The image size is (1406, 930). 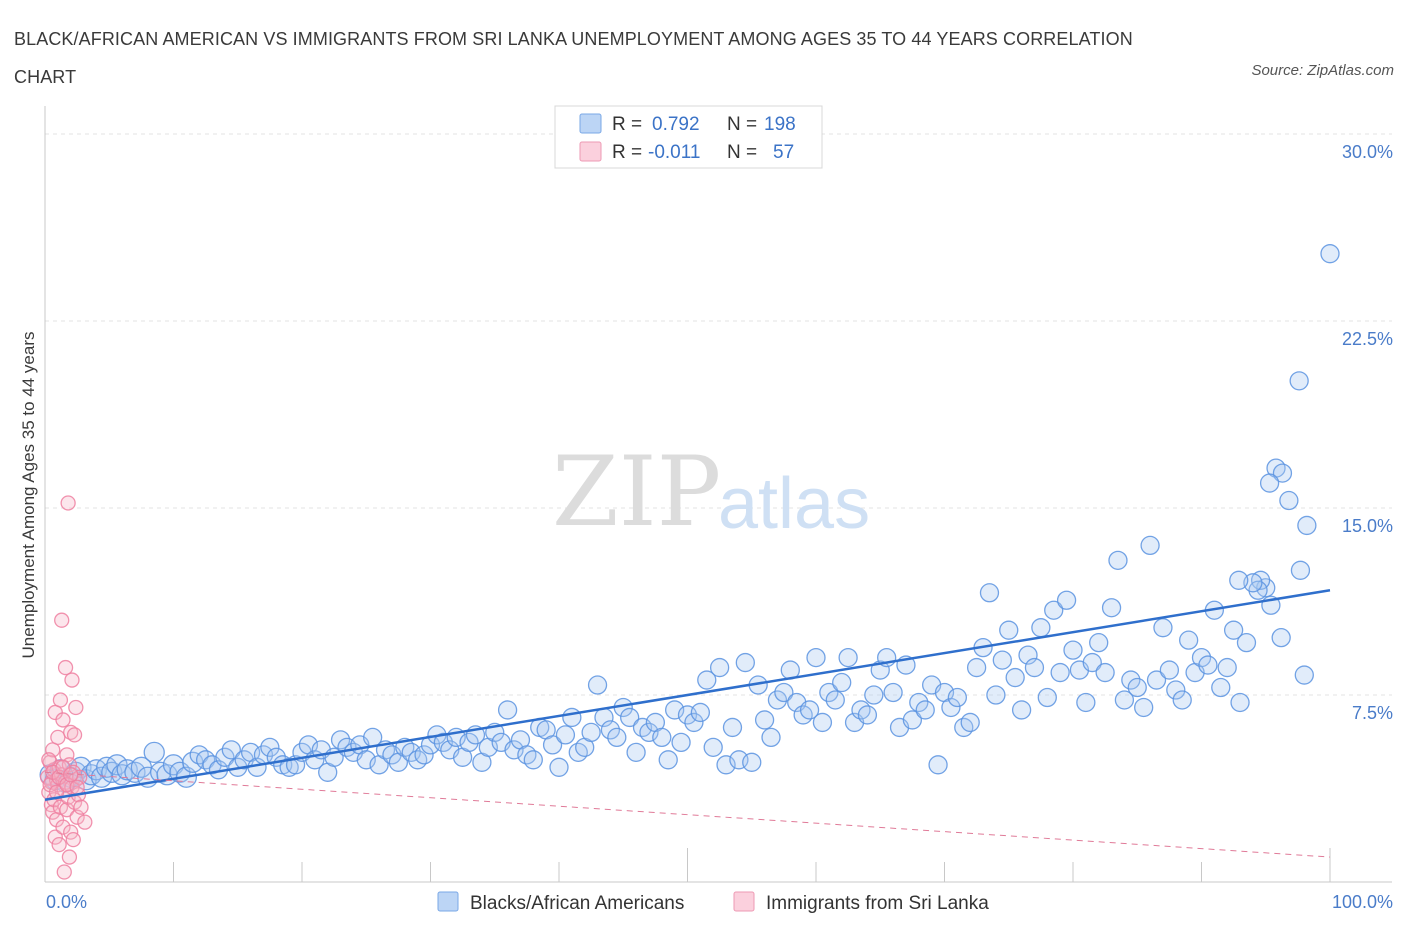 What do you see at coordinates (636, 492) in the screenshot?
I see `watermark-zip: ZIP` at bounding box center [636, 492].